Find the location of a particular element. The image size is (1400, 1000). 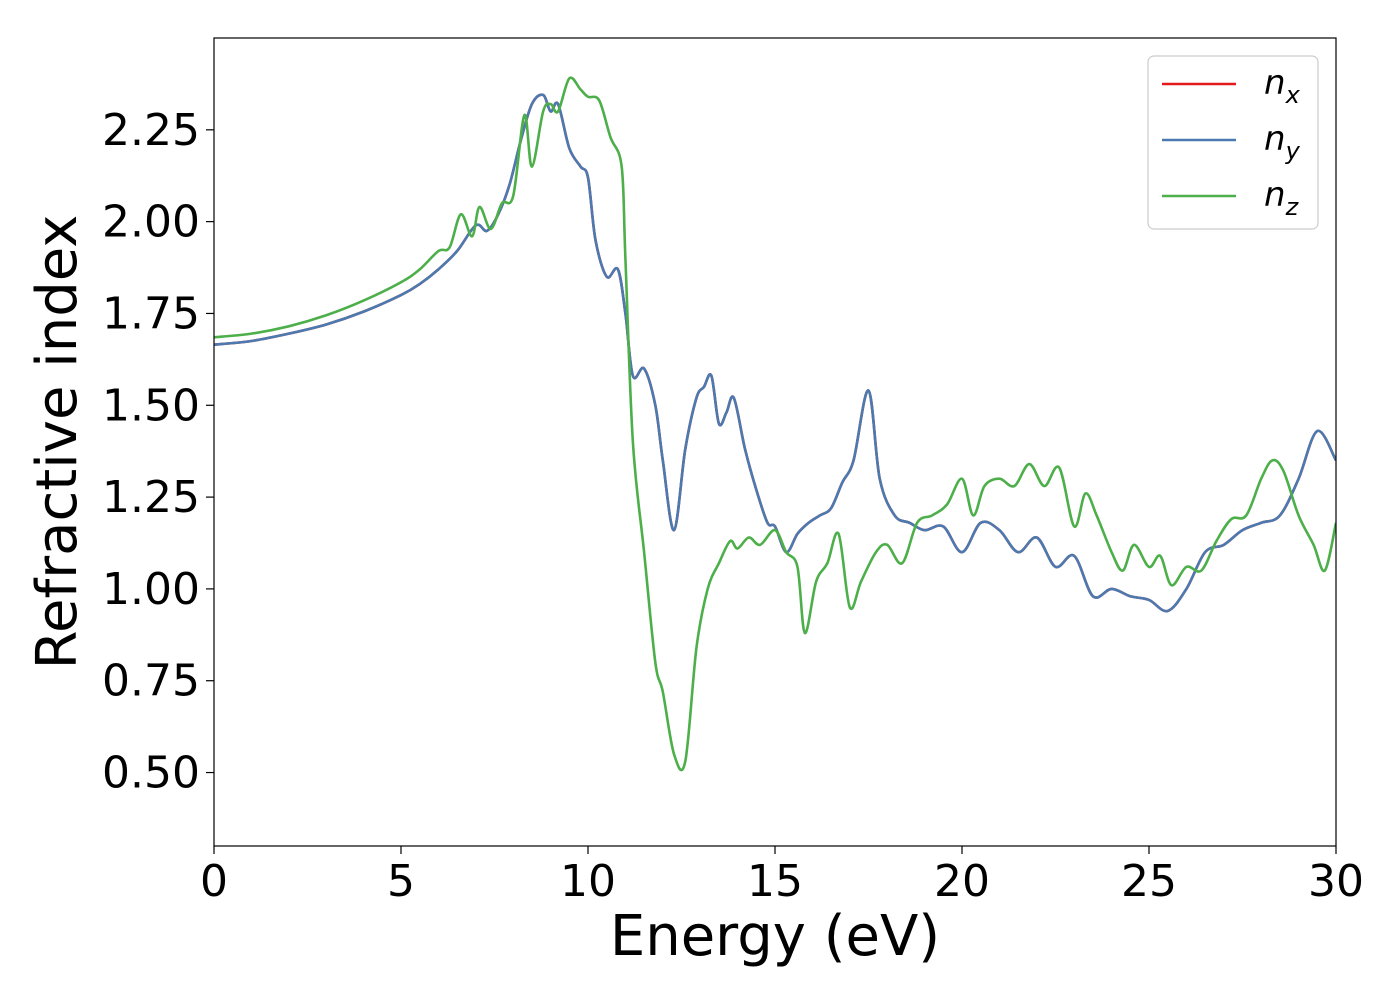

y-axis: 0.50 0.75 1.00 1.25 1.50 1.75 2.00 2.25 is located at coordinates (158, 452).